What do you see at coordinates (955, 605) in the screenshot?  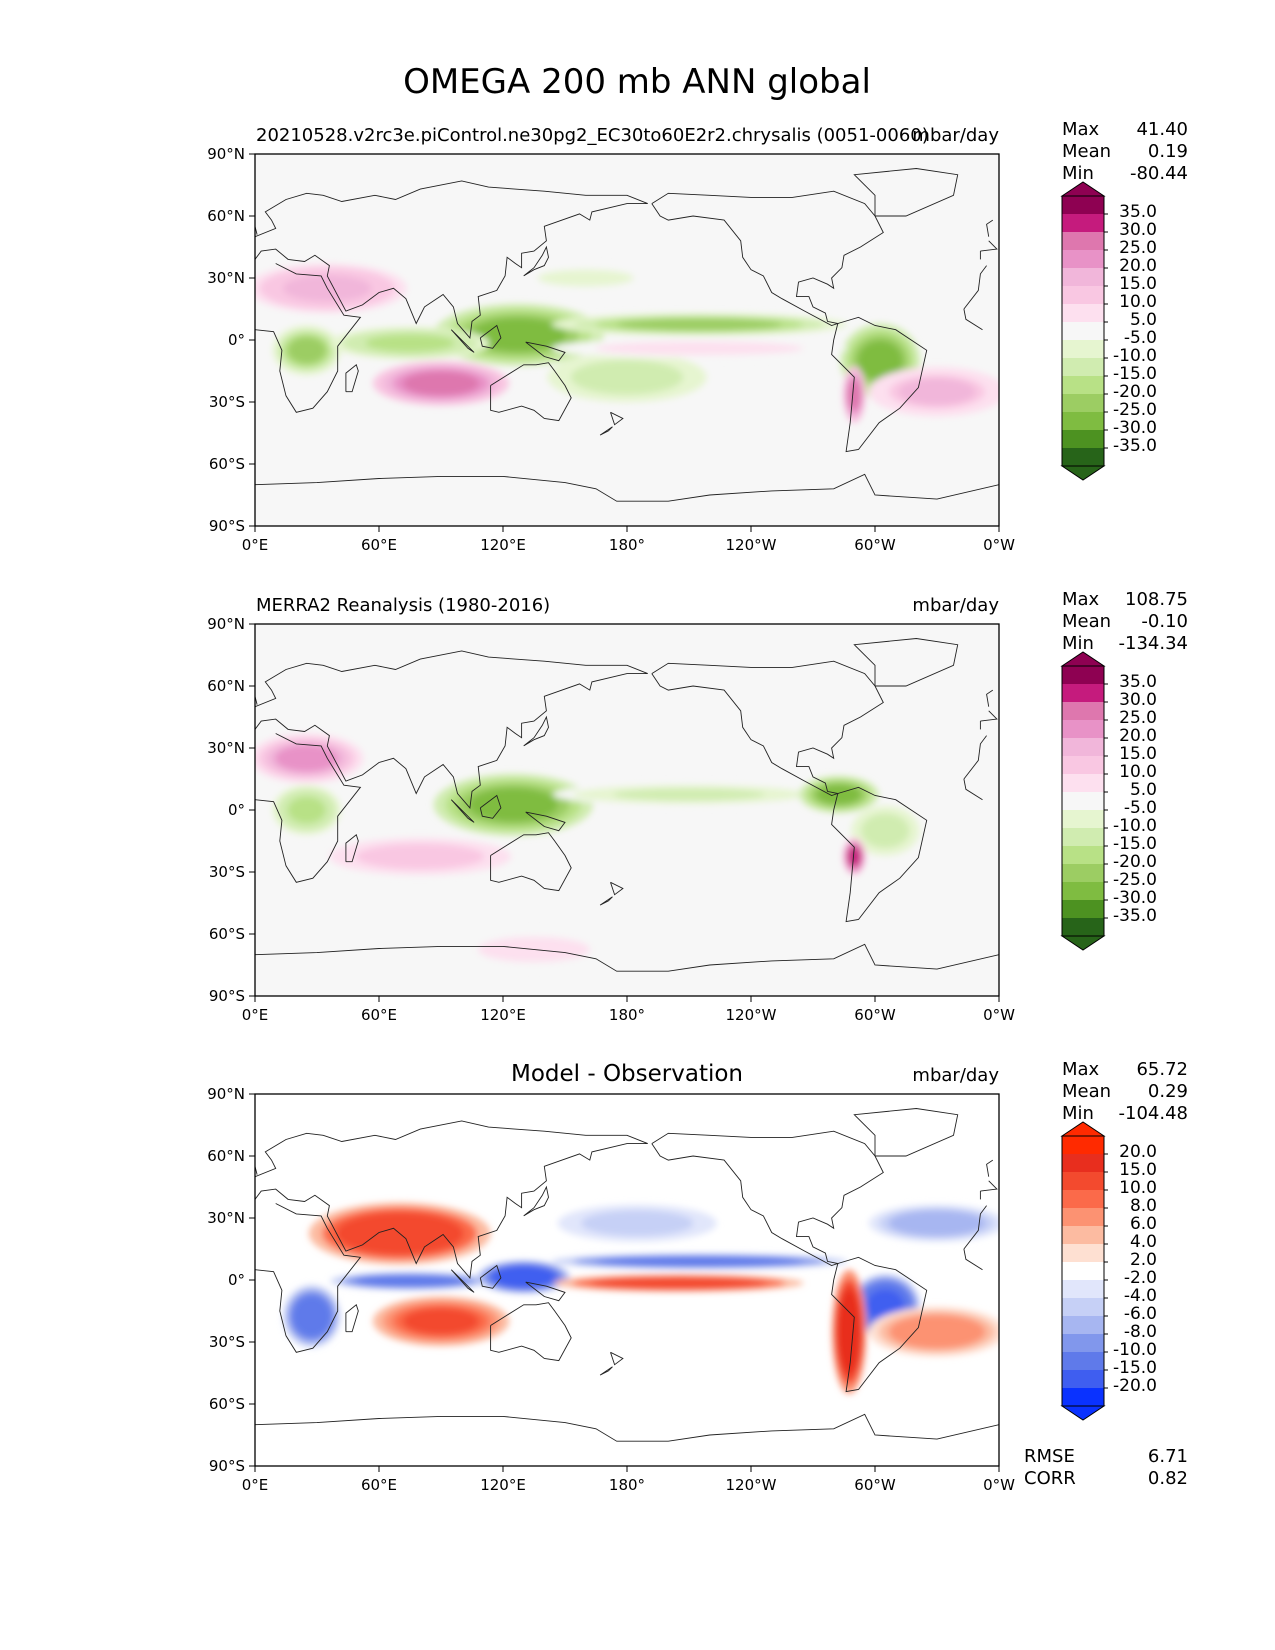 I see `panel-obs-units: mbar/day` at bounding box center [955, 605].